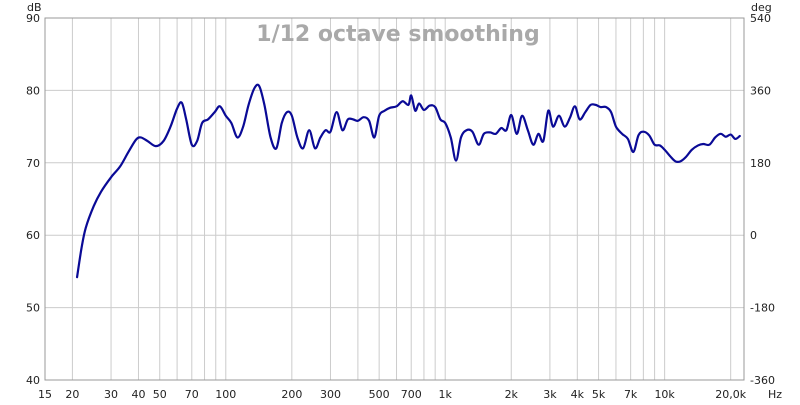  I want to click on y-tick-label: 60, so click(33, 235).